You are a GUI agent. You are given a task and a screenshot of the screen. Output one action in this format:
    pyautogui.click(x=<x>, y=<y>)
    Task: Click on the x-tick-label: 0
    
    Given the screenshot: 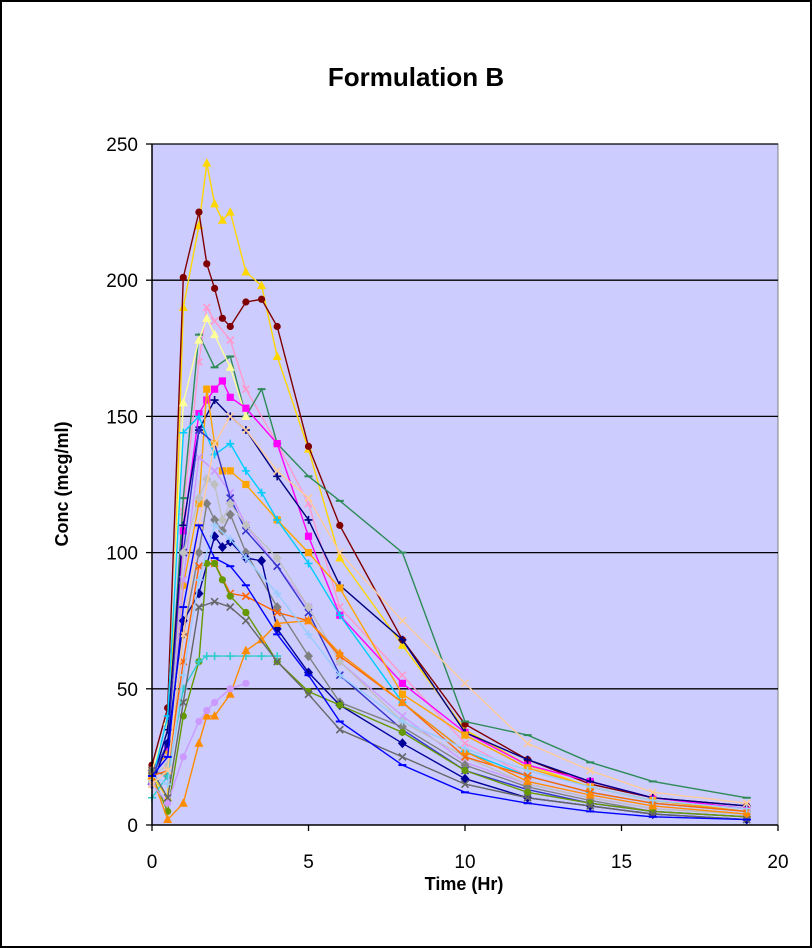 What is the action you would take?
    pyautogui.click(x=152, y=862)
    